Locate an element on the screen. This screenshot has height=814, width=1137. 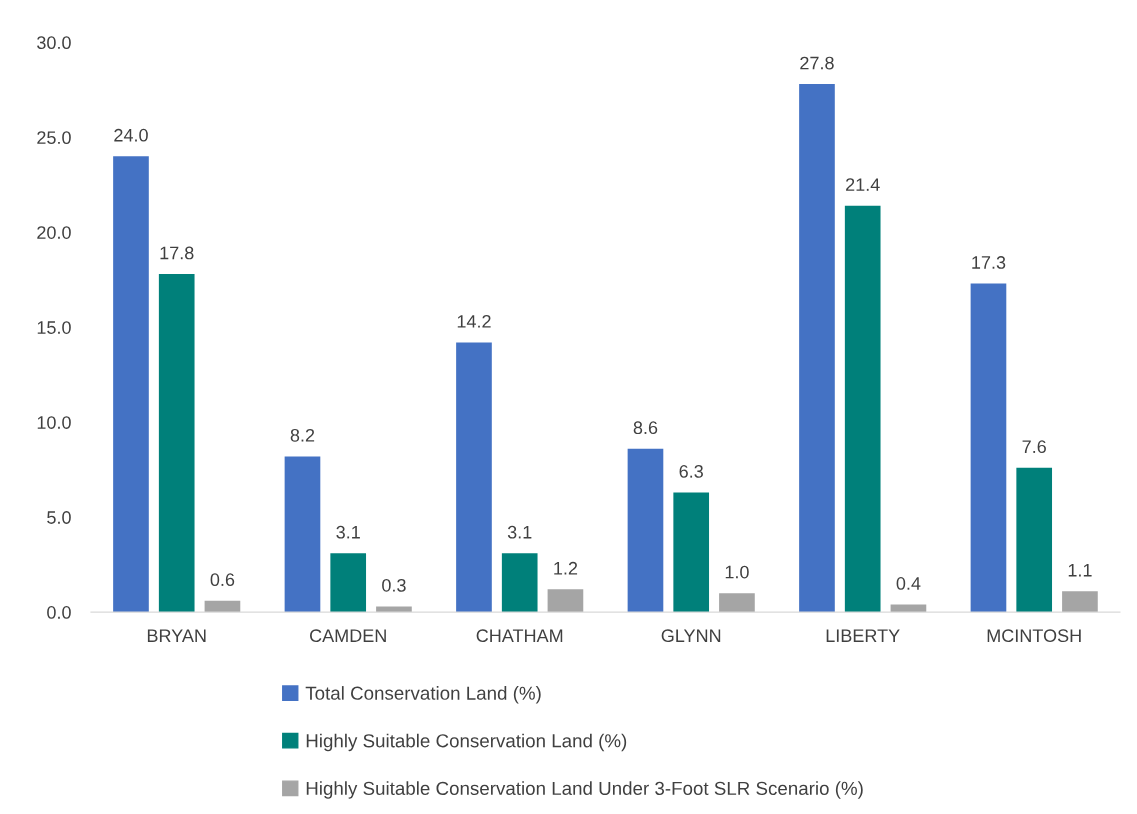
data-label: 17.8 is located at coordinates (177, 253).